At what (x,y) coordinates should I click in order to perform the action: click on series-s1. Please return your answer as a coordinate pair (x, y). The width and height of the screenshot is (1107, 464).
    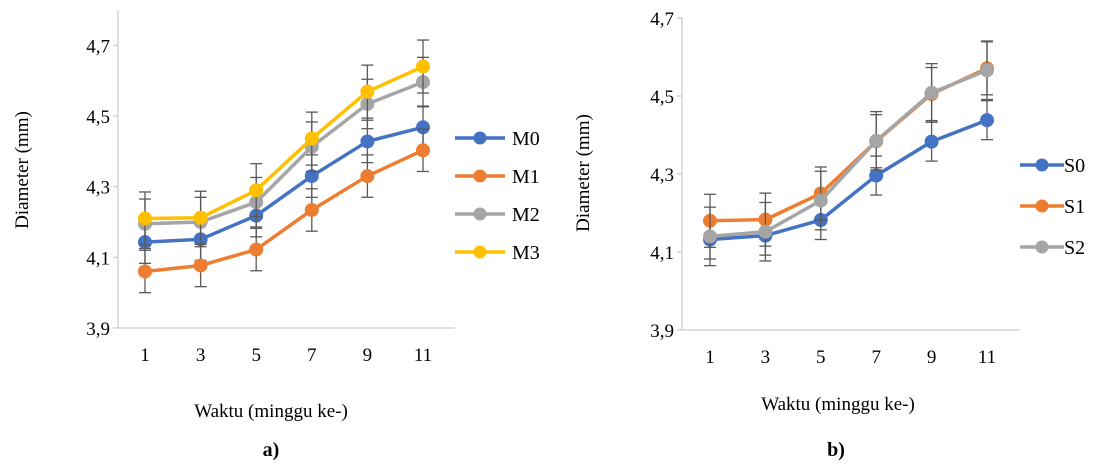
    Looking at the image, I should click on (848, 144).